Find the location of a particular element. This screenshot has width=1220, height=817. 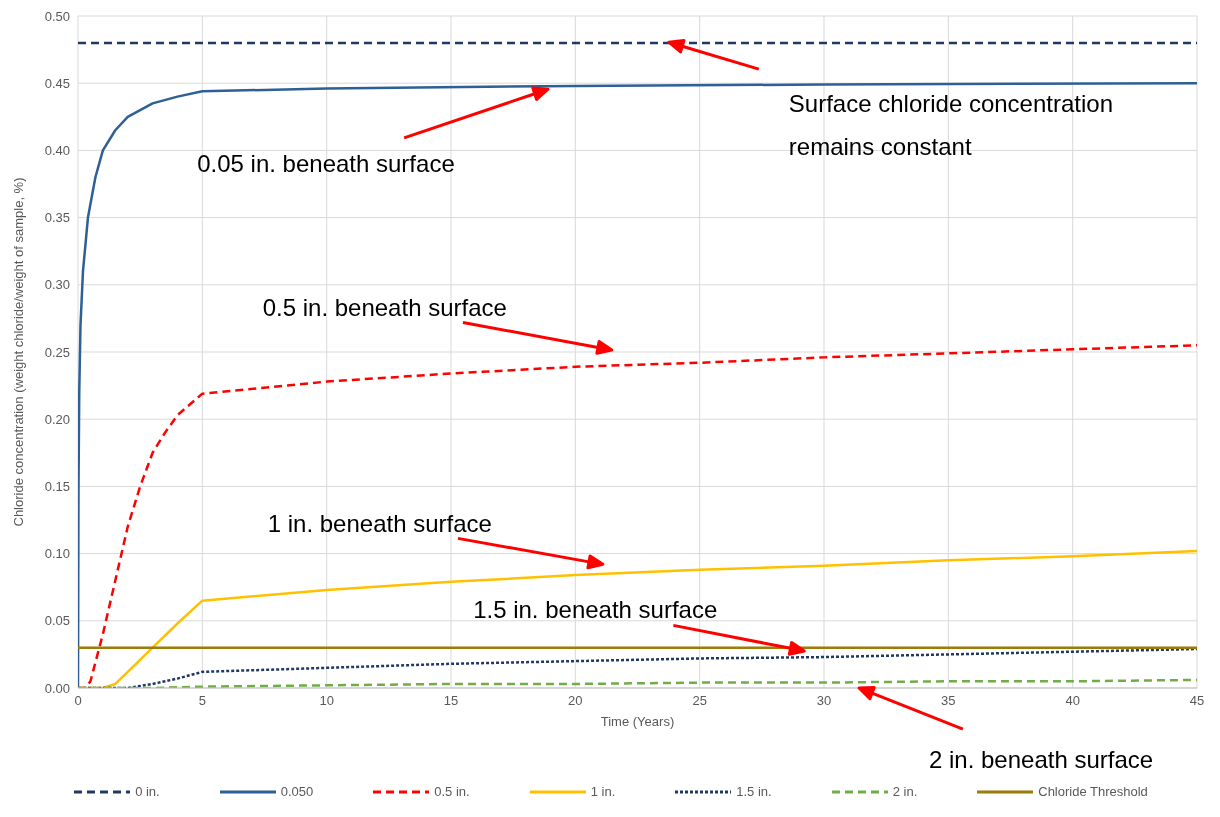

y-tick-label: 0.40 is located at coordinates (57, 151).